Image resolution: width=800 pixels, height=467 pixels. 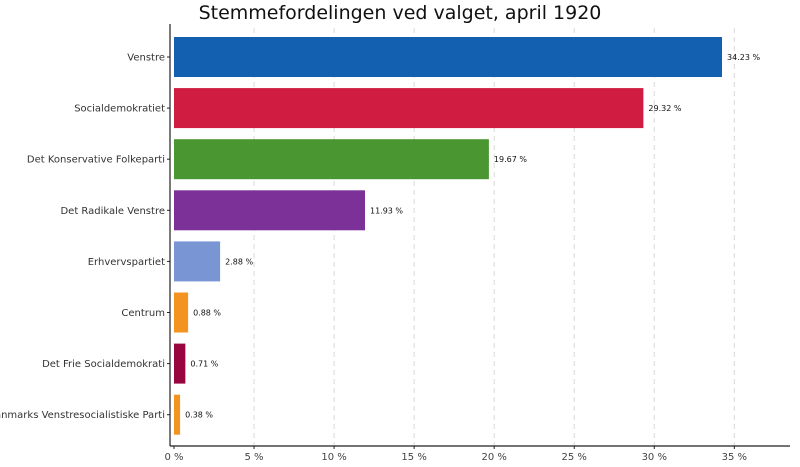 What do you see at coordinates (103, 364) in the screenshot?
I see `category-label-6: Det Frie Socialdemokrati` at bounding box center [103, 364].